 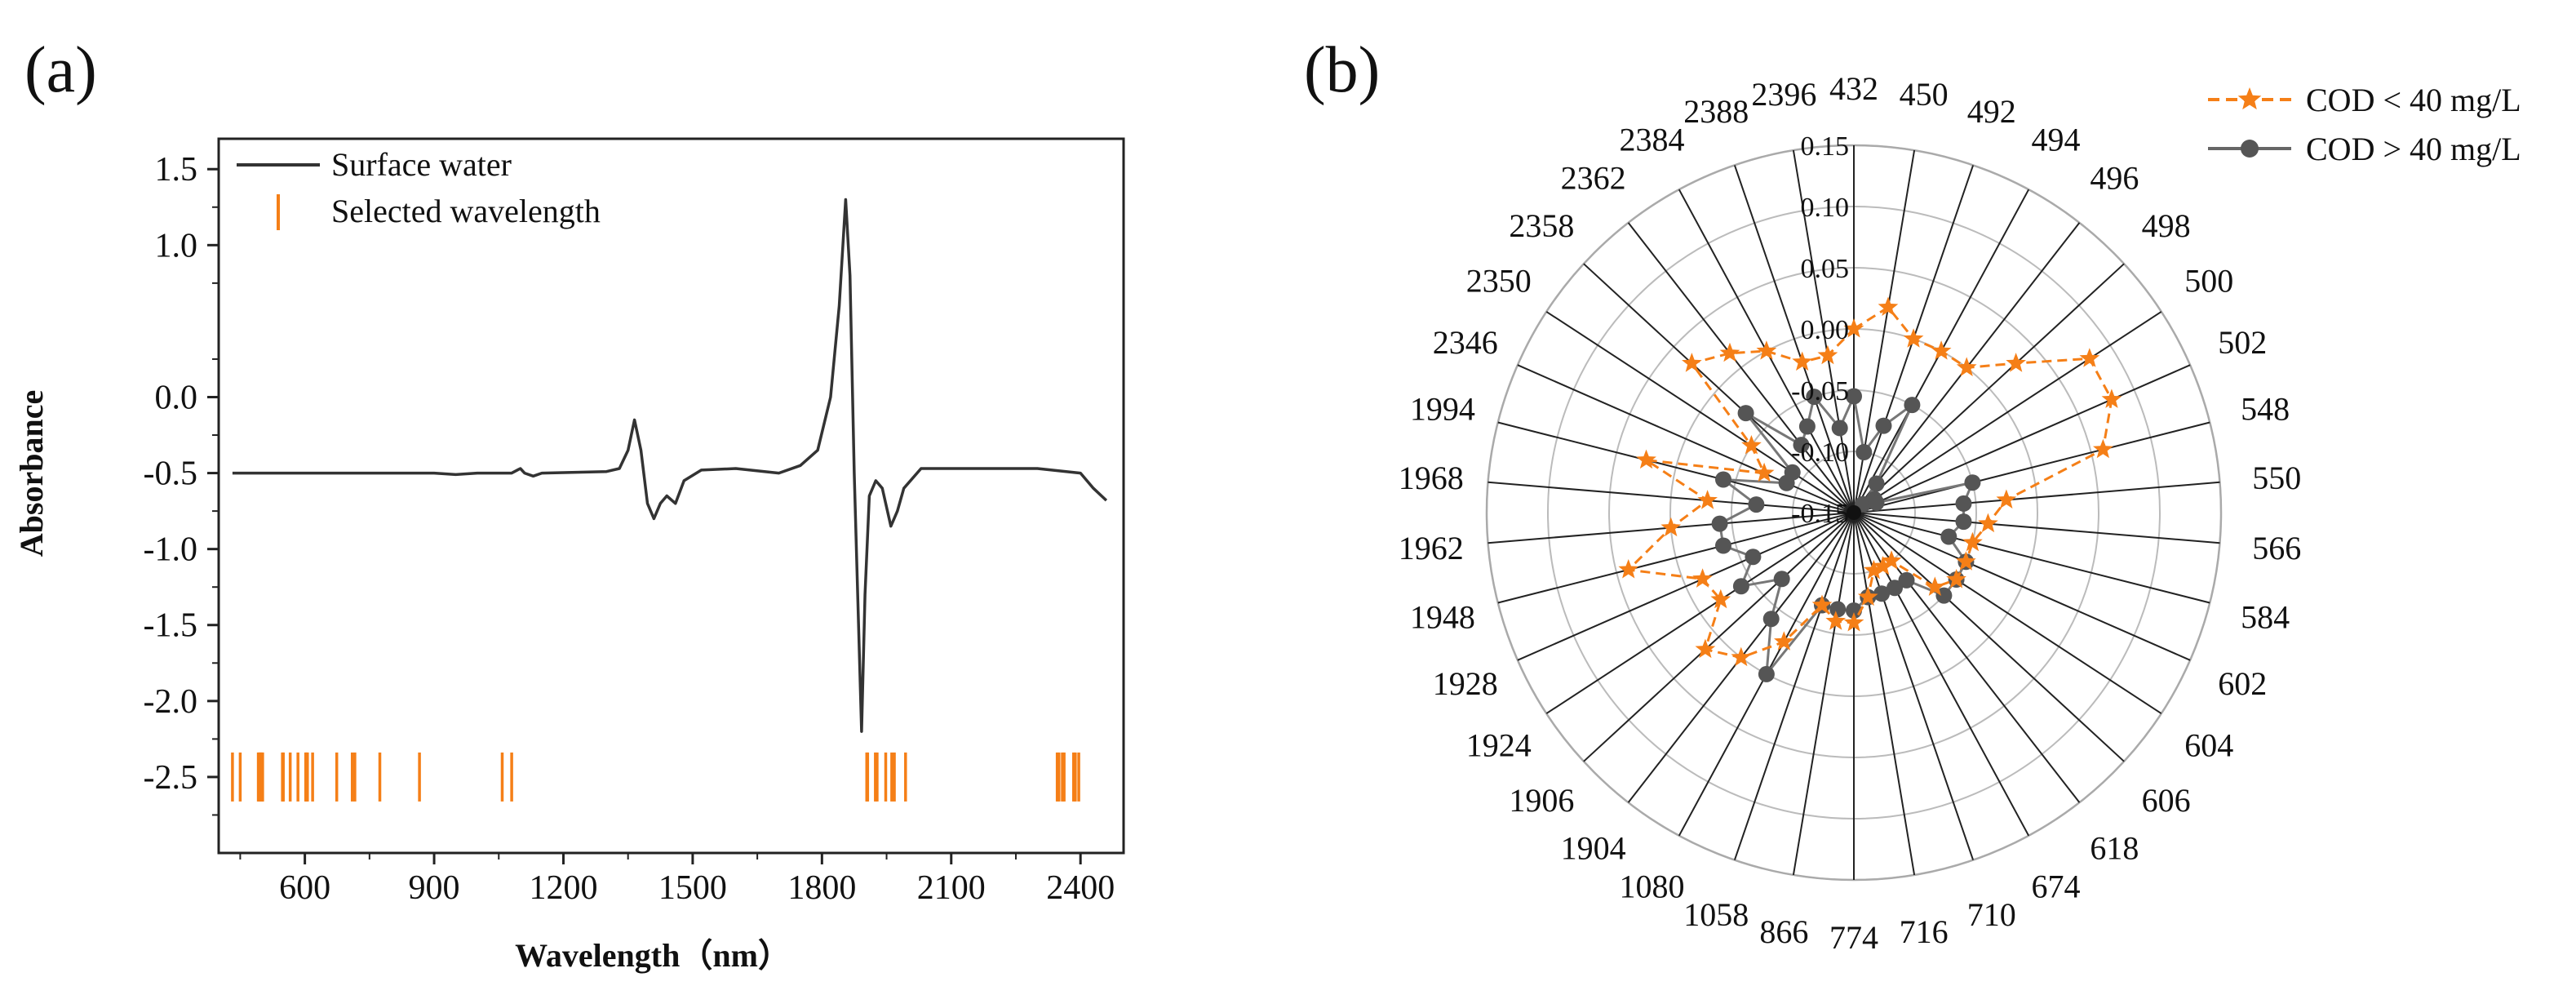 What do you see at coordinates (1442, 617) in the screenshot?
I see `radar-category-label: 1948` at bounding box center [1442, 617].